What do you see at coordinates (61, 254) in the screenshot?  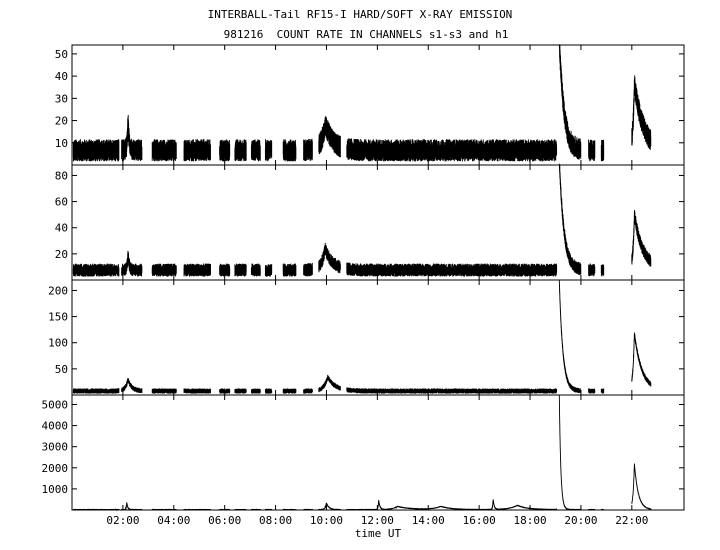 I see `y-tick-label-s2: 20` at bounding box center [61, 254].